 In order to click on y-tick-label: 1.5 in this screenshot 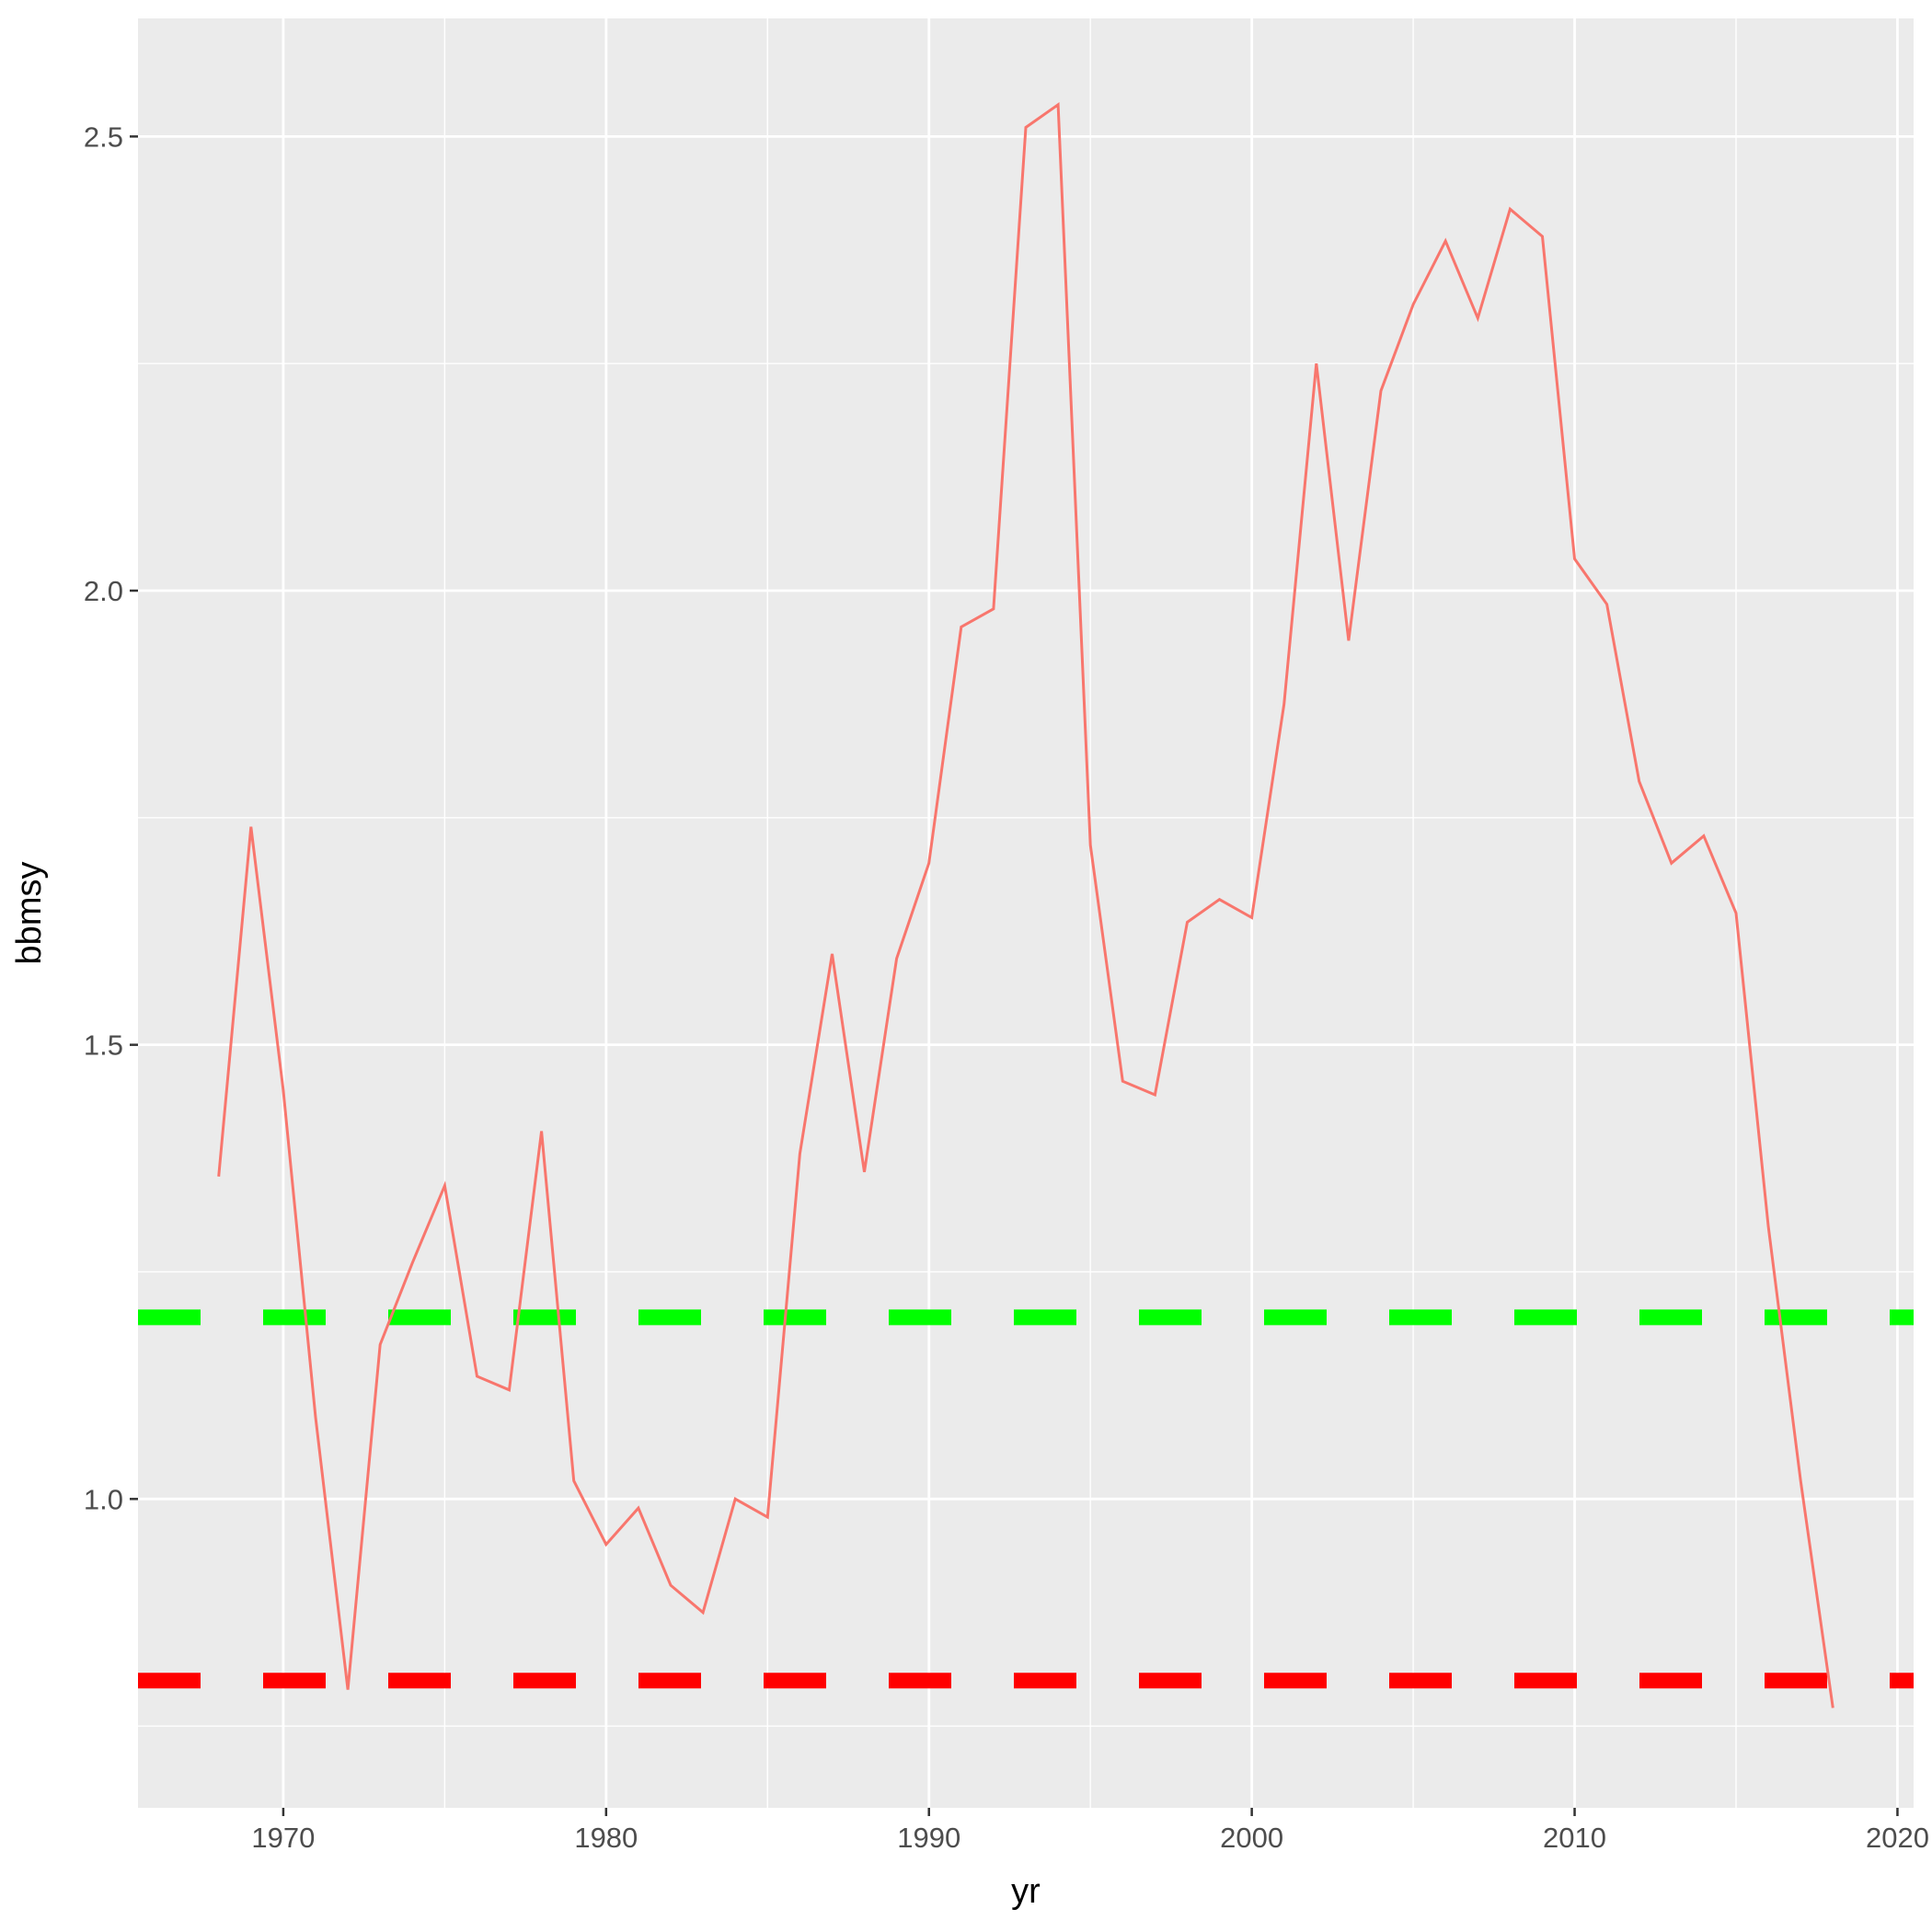, I will do `click(103, 1045)`.